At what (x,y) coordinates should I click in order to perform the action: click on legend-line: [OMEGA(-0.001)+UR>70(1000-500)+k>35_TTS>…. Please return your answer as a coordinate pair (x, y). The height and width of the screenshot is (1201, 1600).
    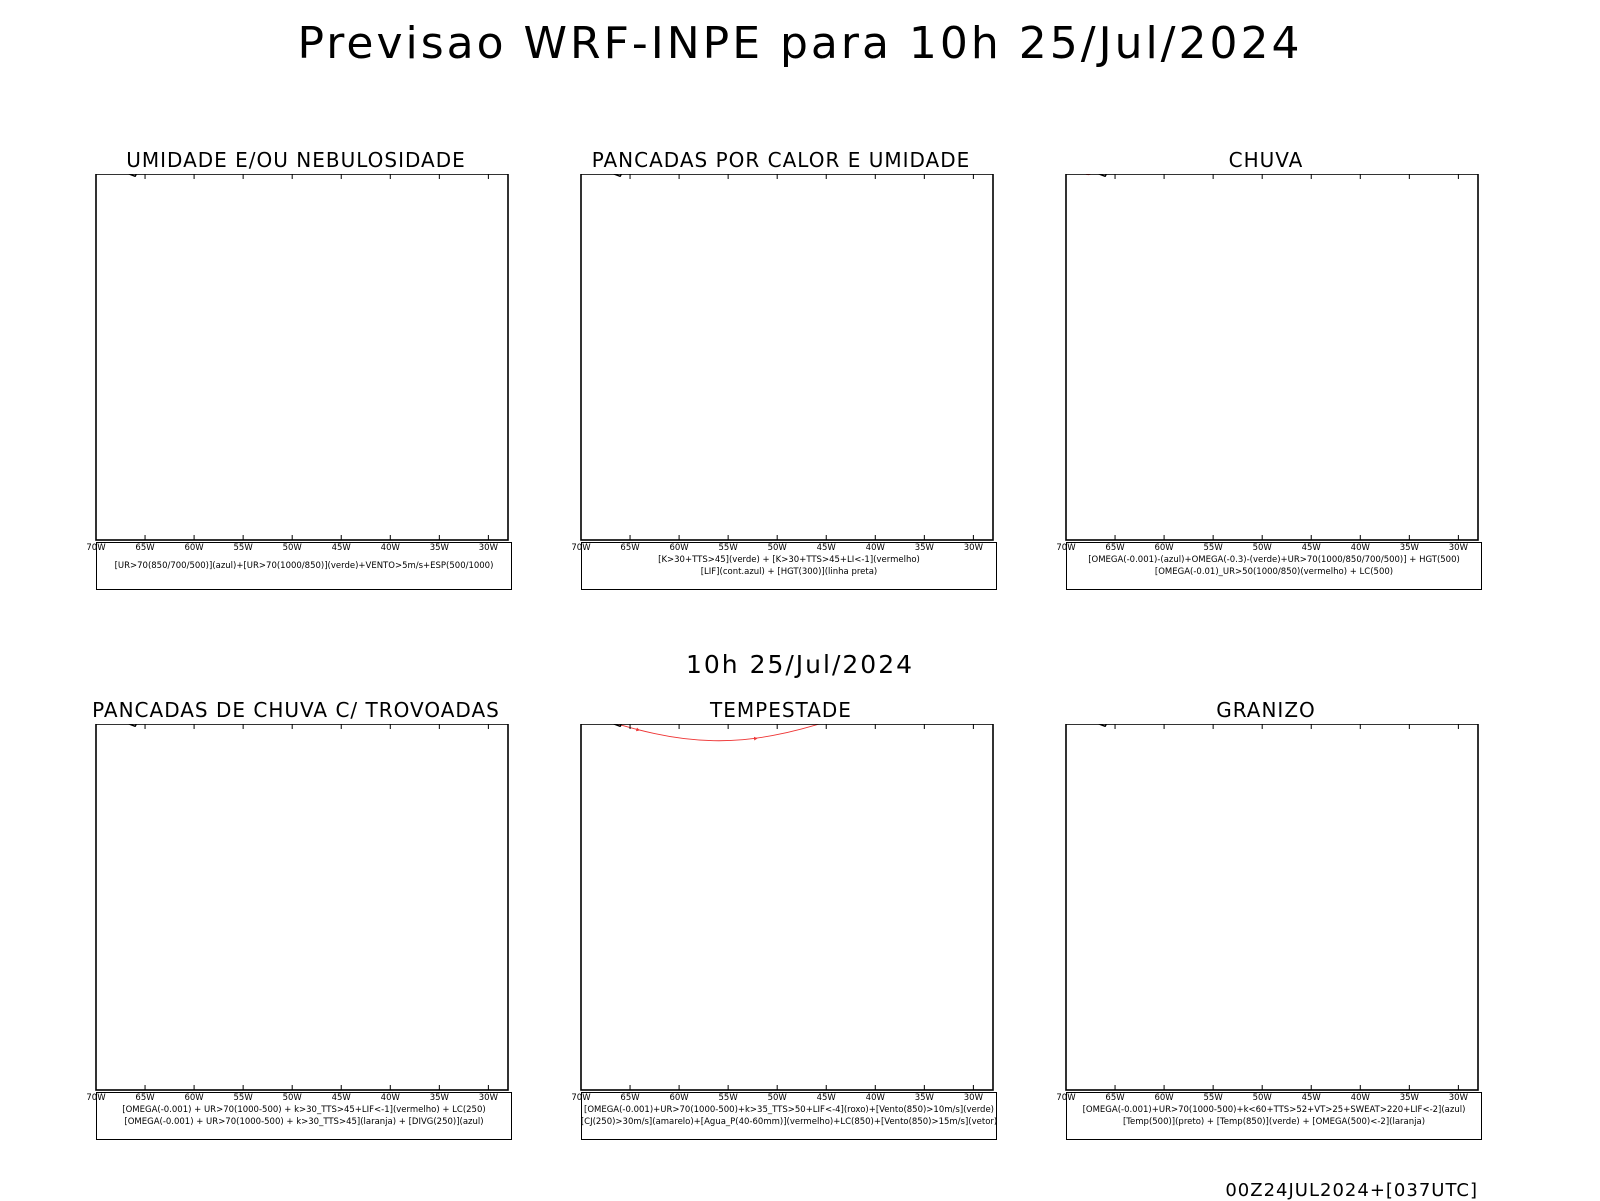
    Looking at the image, I should click on (789, 1110).